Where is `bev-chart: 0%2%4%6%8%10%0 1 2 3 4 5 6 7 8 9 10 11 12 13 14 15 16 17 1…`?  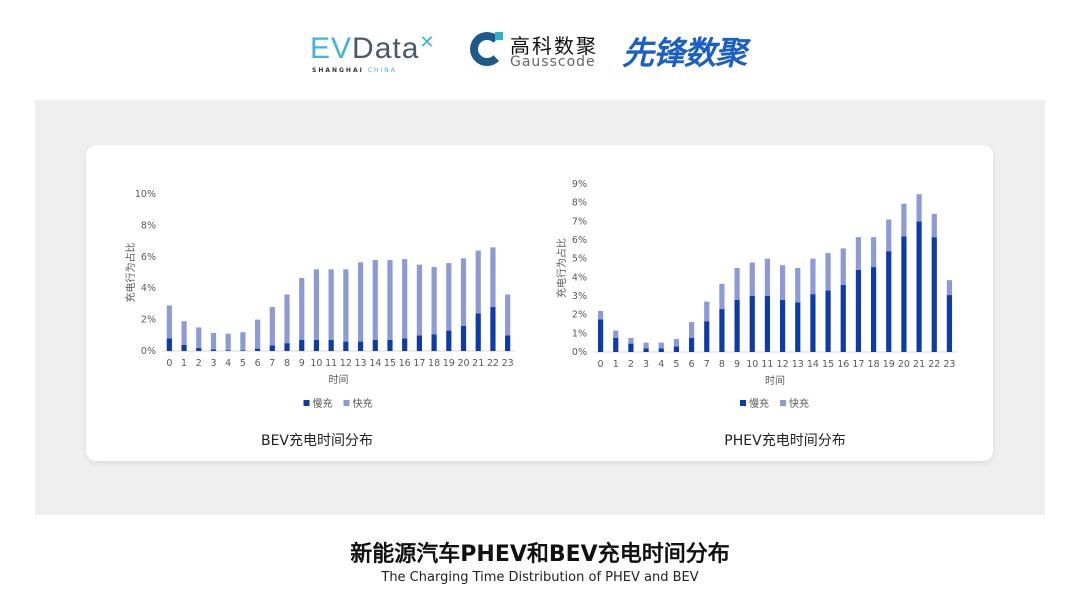
bev-chart: 0%2%4%6%8%10%0 1 2 3 4 5 6 7 8 9 10 11 12 13 14 15 16 17 1… is located at coordinates (319, 299).